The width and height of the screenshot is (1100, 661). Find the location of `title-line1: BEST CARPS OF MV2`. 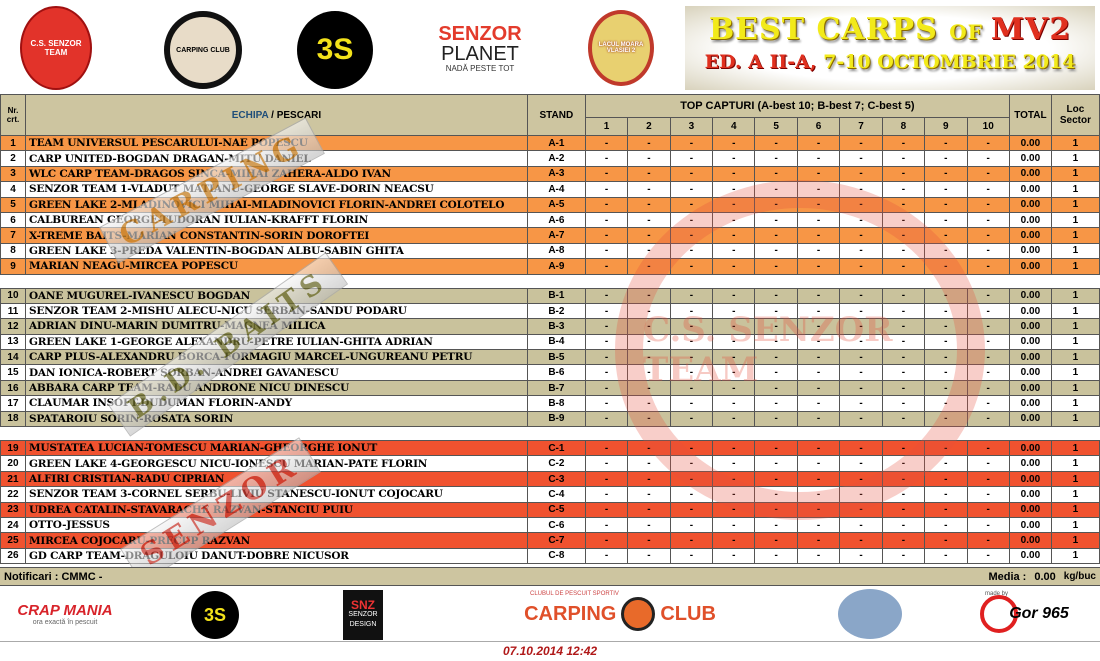

title-line1: BEST CARPS OF MV2 is located at coordinates (890, 29).